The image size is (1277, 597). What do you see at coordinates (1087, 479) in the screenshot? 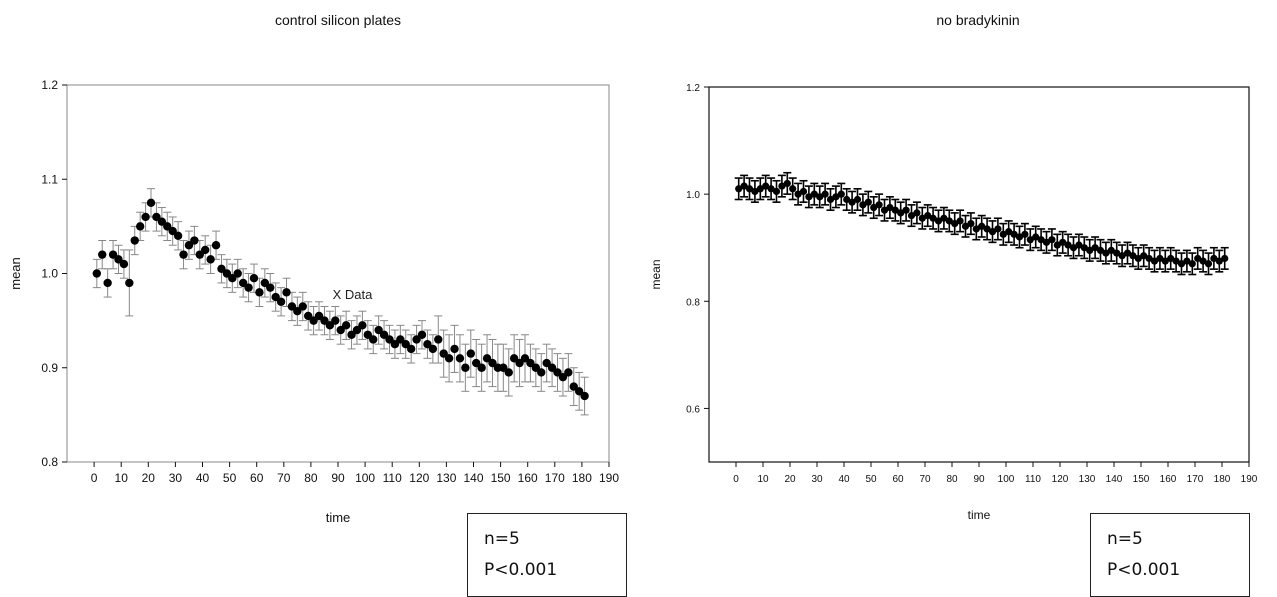
I see `x-tick-label: 130` at bounding box center [1087, 479].